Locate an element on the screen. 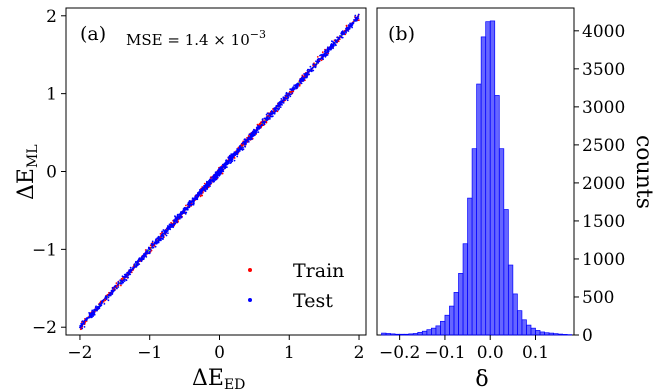 The image size is (657, 389). y-tick-label-a: 2 is located at coordinates (51, 17).